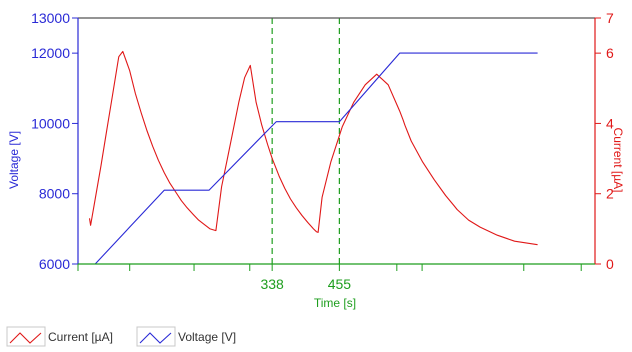 This screenshot has width=632, height=352. I want to click on y2-tick-label: 6, so click(610, 53).